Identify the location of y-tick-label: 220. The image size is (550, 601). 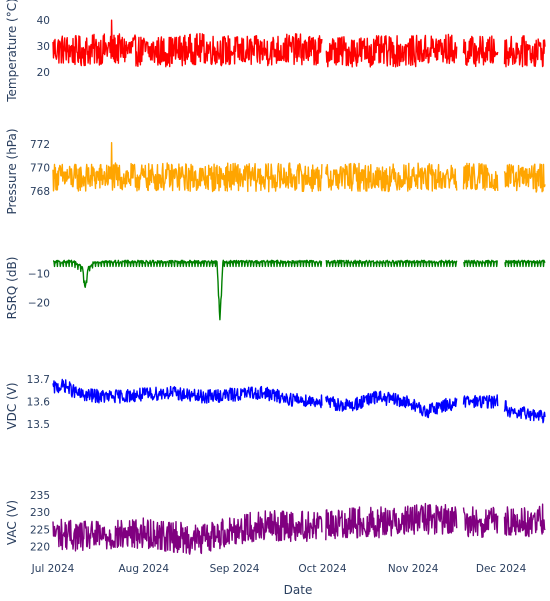
(40, 548).